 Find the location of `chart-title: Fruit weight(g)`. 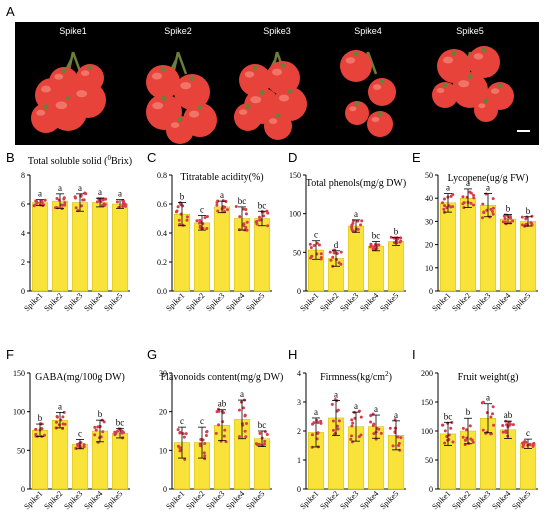

chart-title: Fruit weight(g) is located at coordinates (488, 377).